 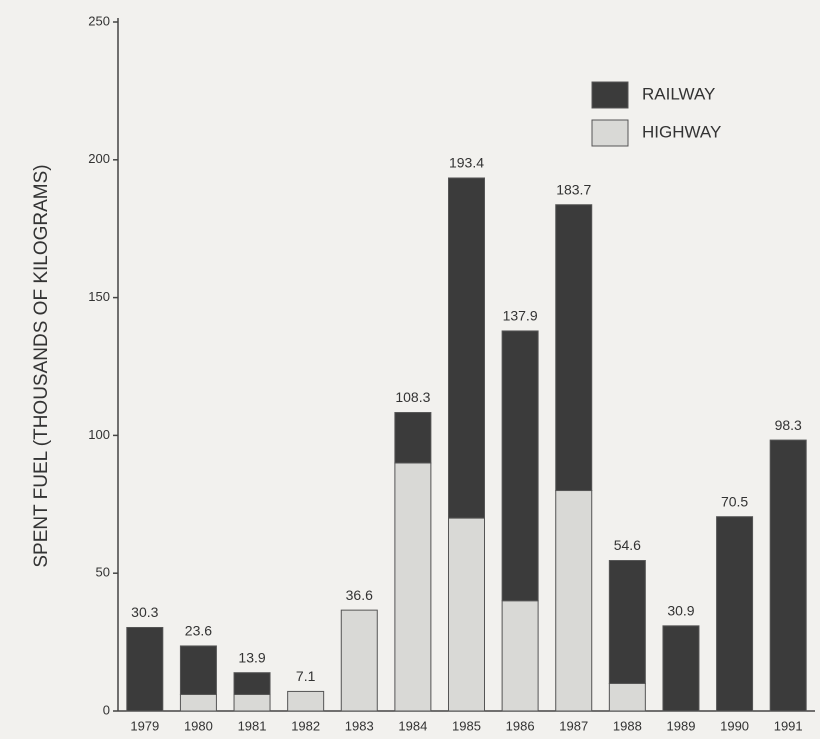 What do you see at coordinates (466, 725) in the screenshot?
I see `x-tick-label: 1985` at bounding box center [466, 725].